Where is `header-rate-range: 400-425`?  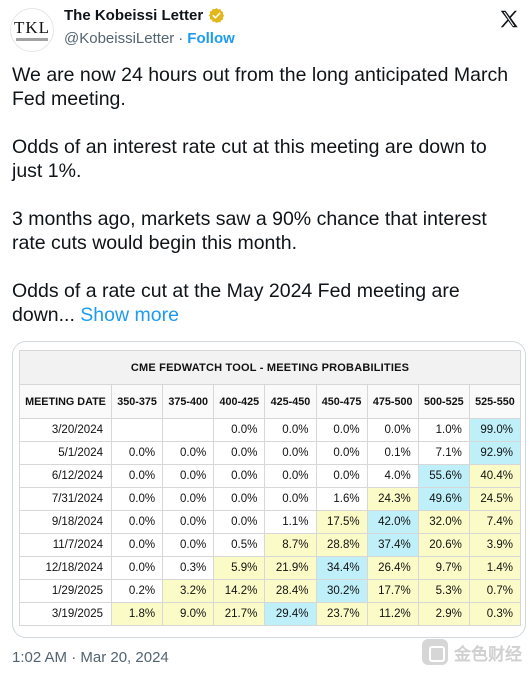 header-rate-range: 400-425 is located at coordinates (239, 401).